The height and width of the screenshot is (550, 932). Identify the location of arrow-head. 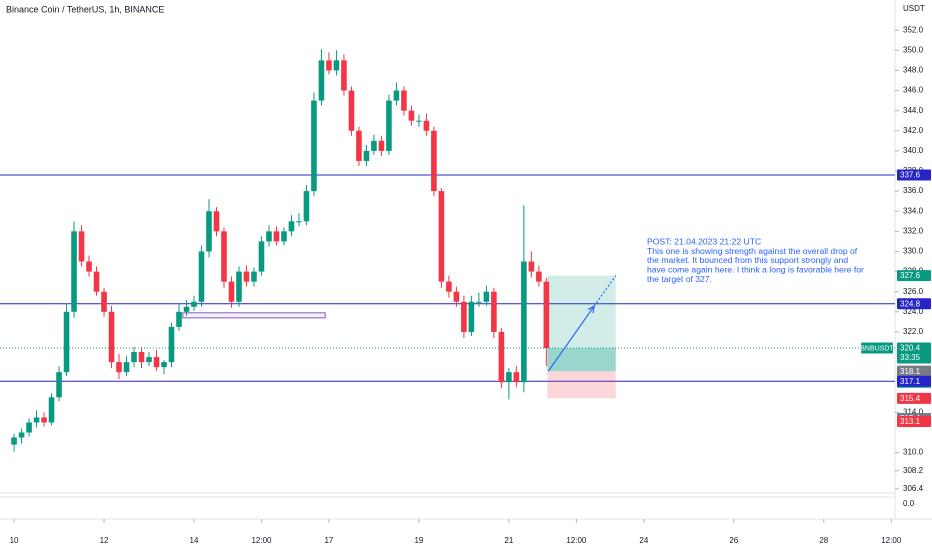
(591, 309).